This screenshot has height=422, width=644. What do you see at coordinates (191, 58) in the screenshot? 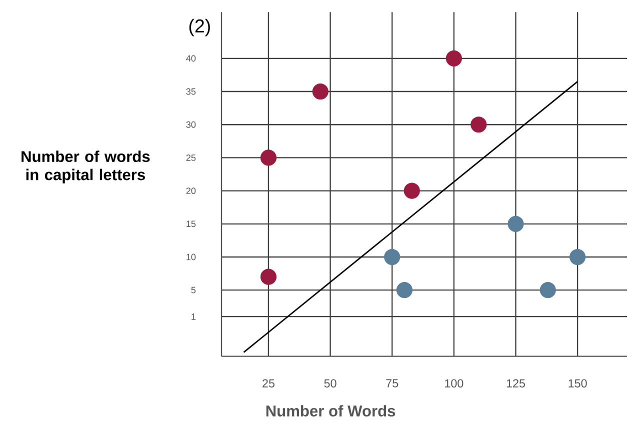
I see `y-tick-label: 40` at bounding box center [191, 58].